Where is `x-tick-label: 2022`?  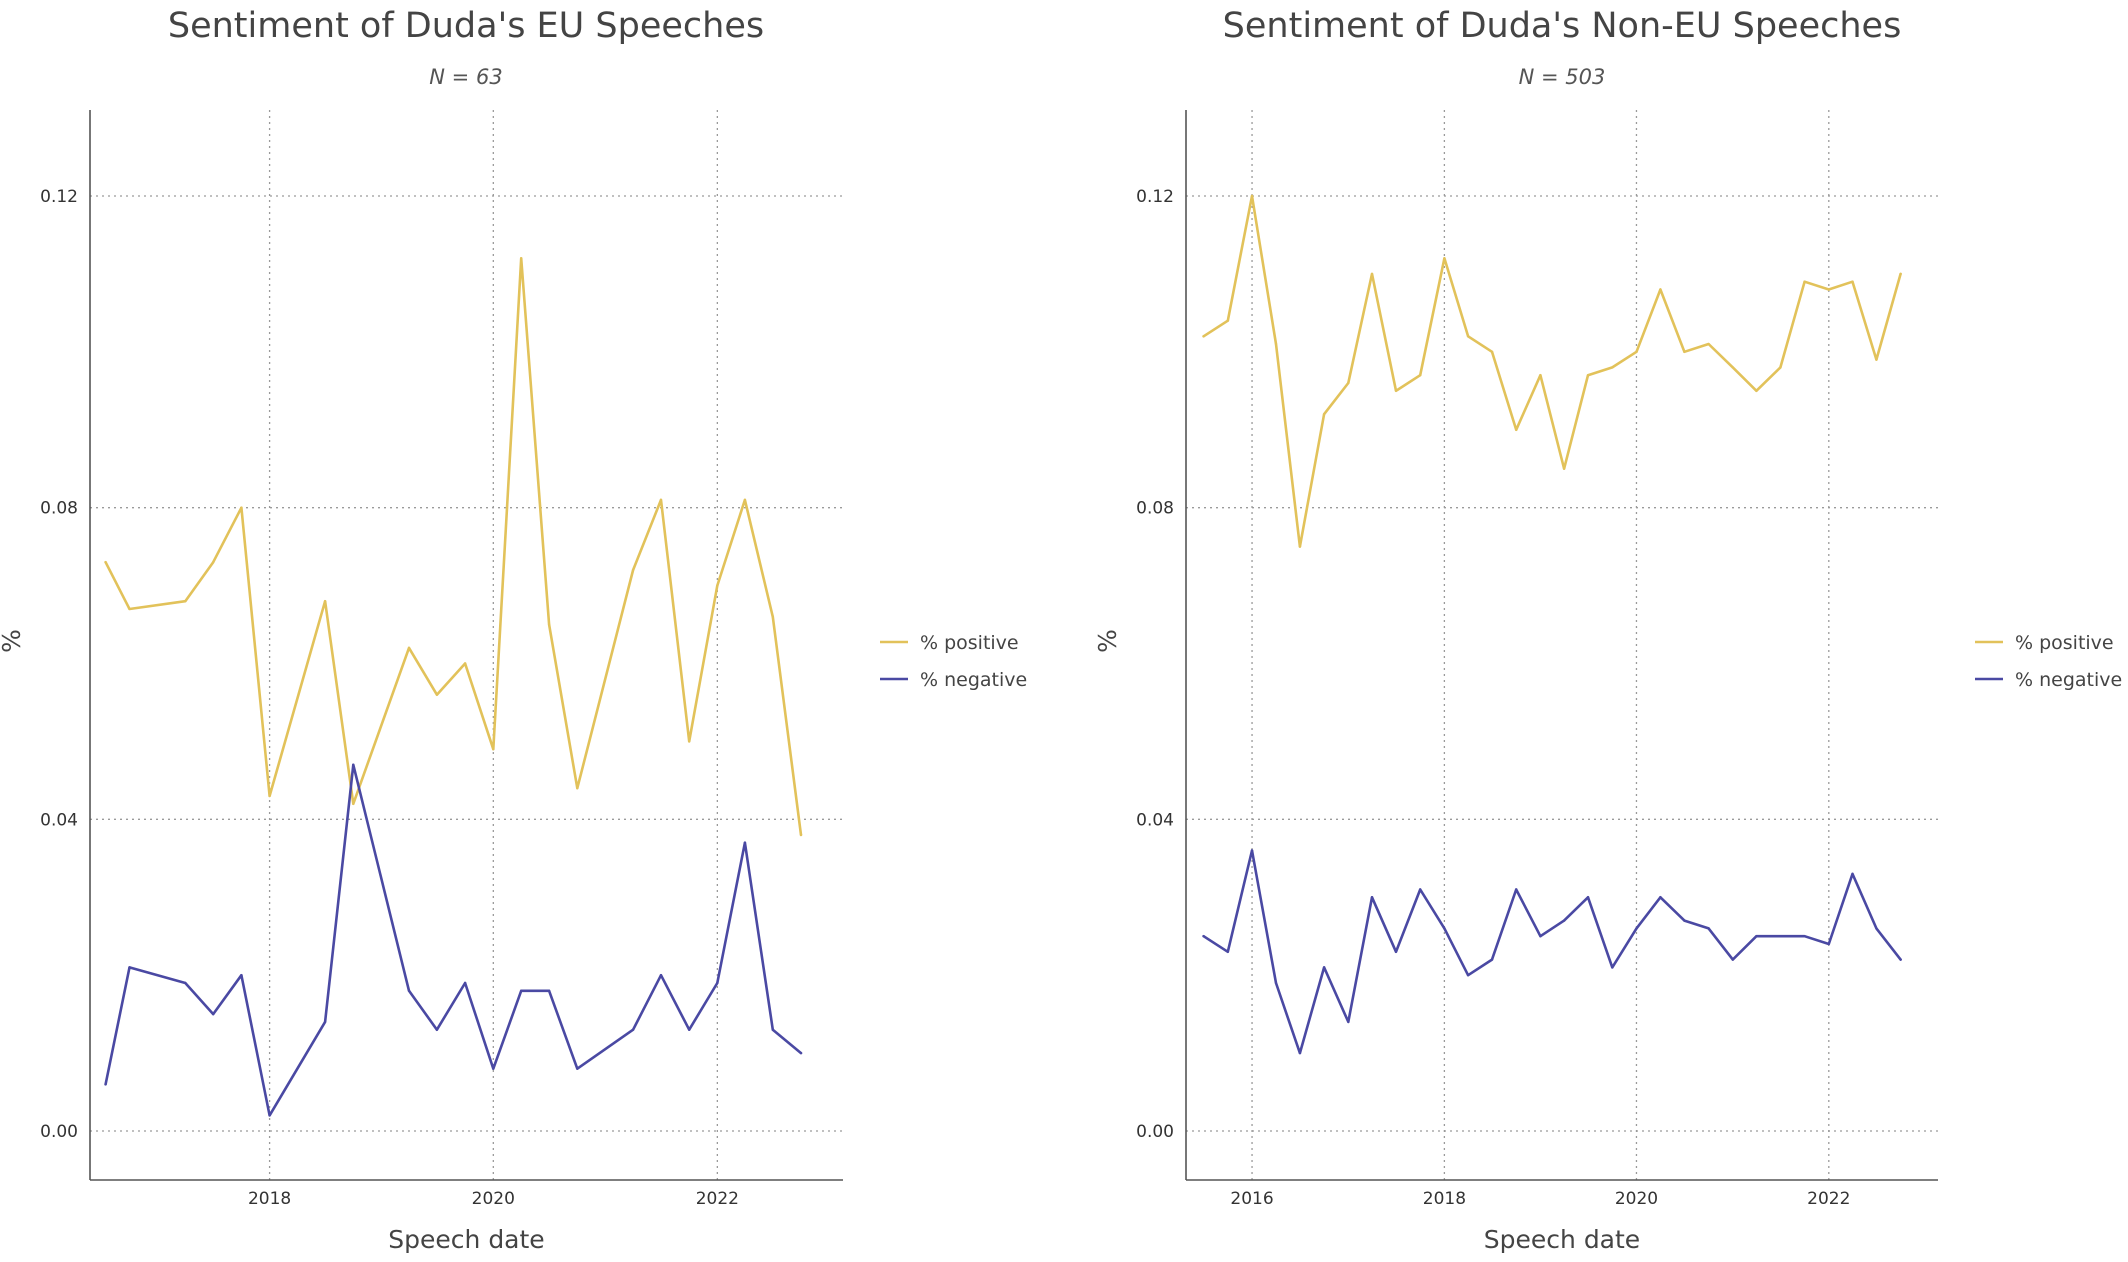
x-tick-label: 2022 is located at coordinates (1828, 1199).